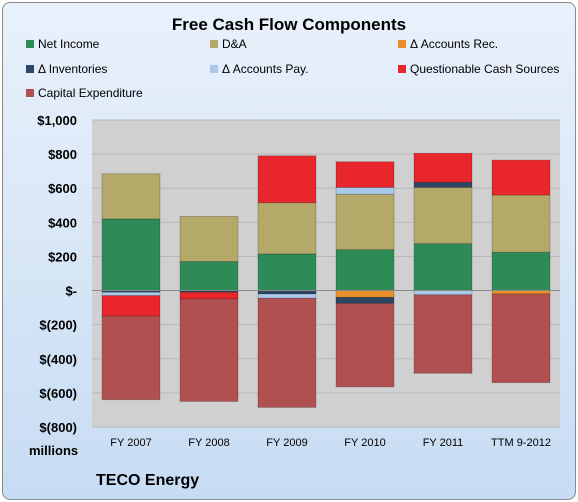  Describe the element at coordinates (62, 222) in the screenshot. I see `y-tick-label: $400` at that location.